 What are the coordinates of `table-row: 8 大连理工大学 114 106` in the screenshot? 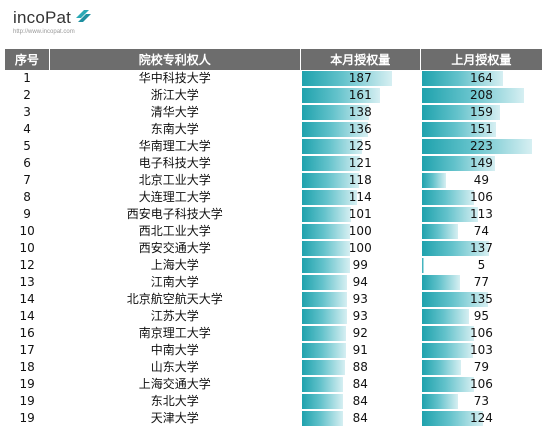 It's located at (274, 197).